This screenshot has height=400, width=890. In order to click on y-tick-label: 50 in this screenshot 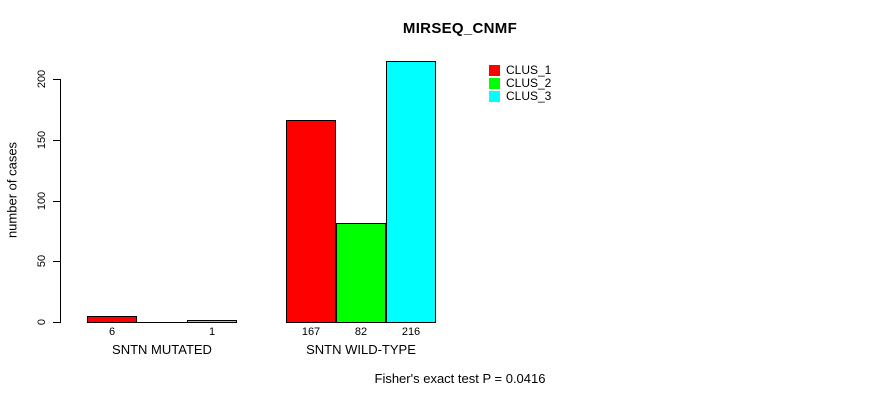, I will do `click(42, 261)`.